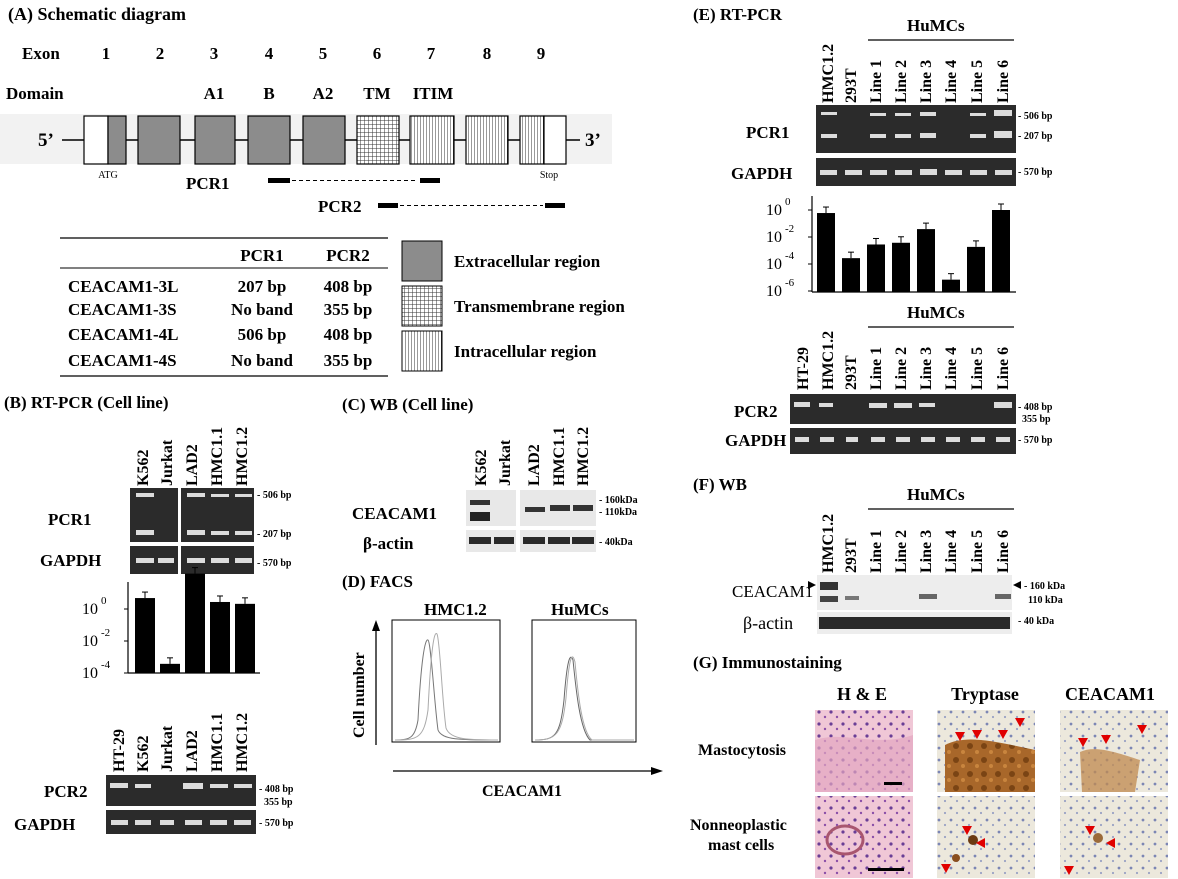  I want to click on lane-label: LAD2, so click(192, 751).